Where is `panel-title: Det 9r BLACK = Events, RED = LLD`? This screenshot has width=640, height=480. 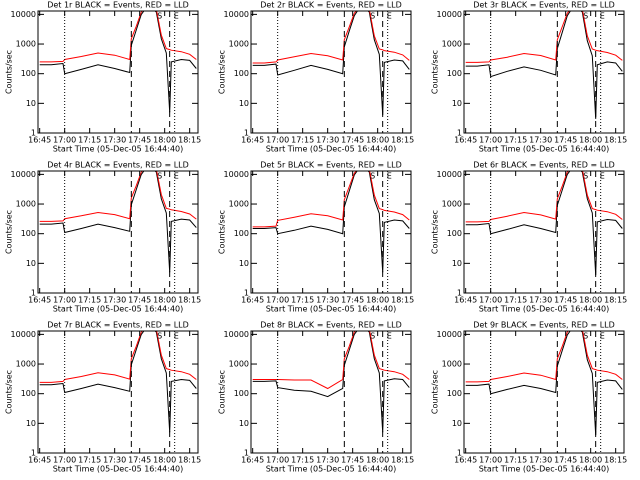 panel-title: Det 9r BLACK = Events, RED = LLD is located at coordinates (544, 325).